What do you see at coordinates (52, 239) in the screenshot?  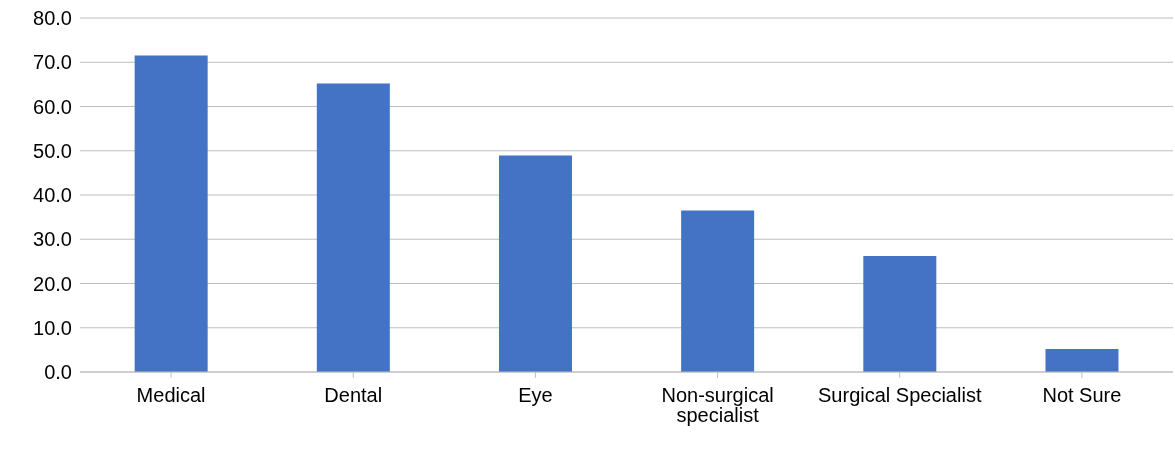 I see `y-tick-label: 30.0` at bounding box center [52, 239].